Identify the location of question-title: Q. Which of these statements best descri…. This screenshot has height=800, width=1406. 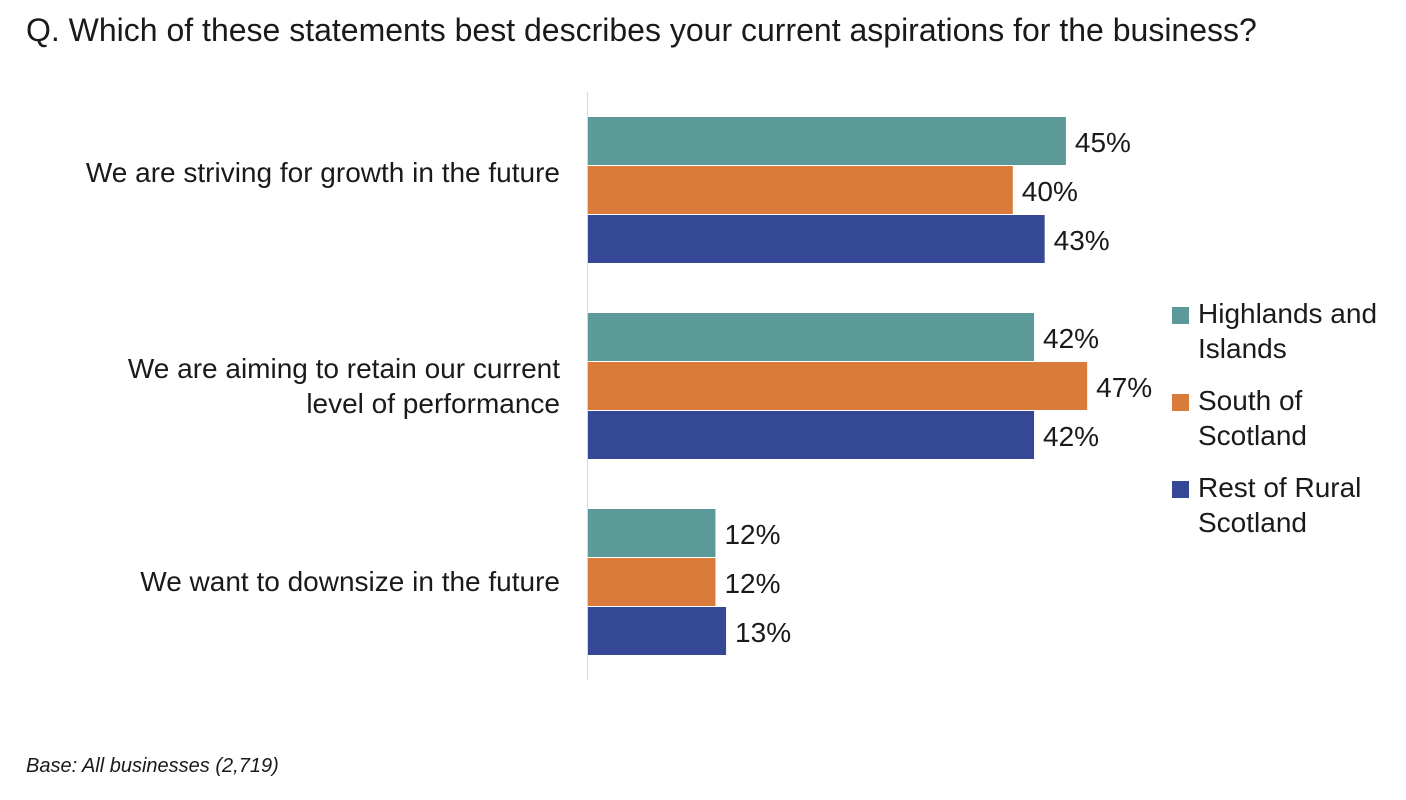
(641, 30).